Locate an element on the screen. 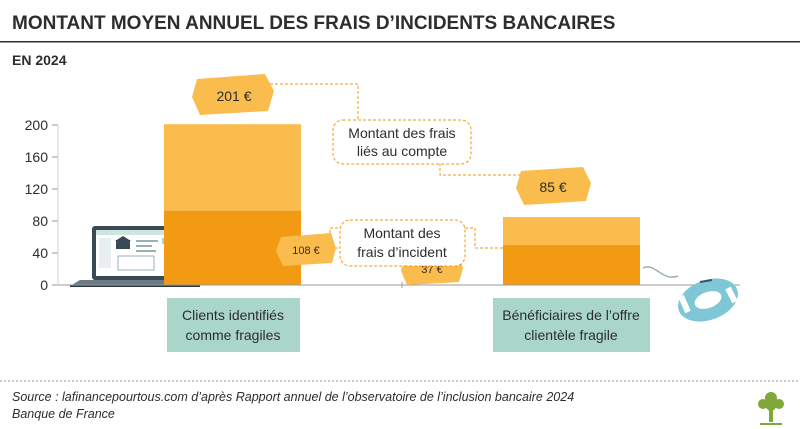 Image resolution: width=800 pixels, height=429 pixels. legend-incident-line1: Montant des is located at coordinates (401, 233).